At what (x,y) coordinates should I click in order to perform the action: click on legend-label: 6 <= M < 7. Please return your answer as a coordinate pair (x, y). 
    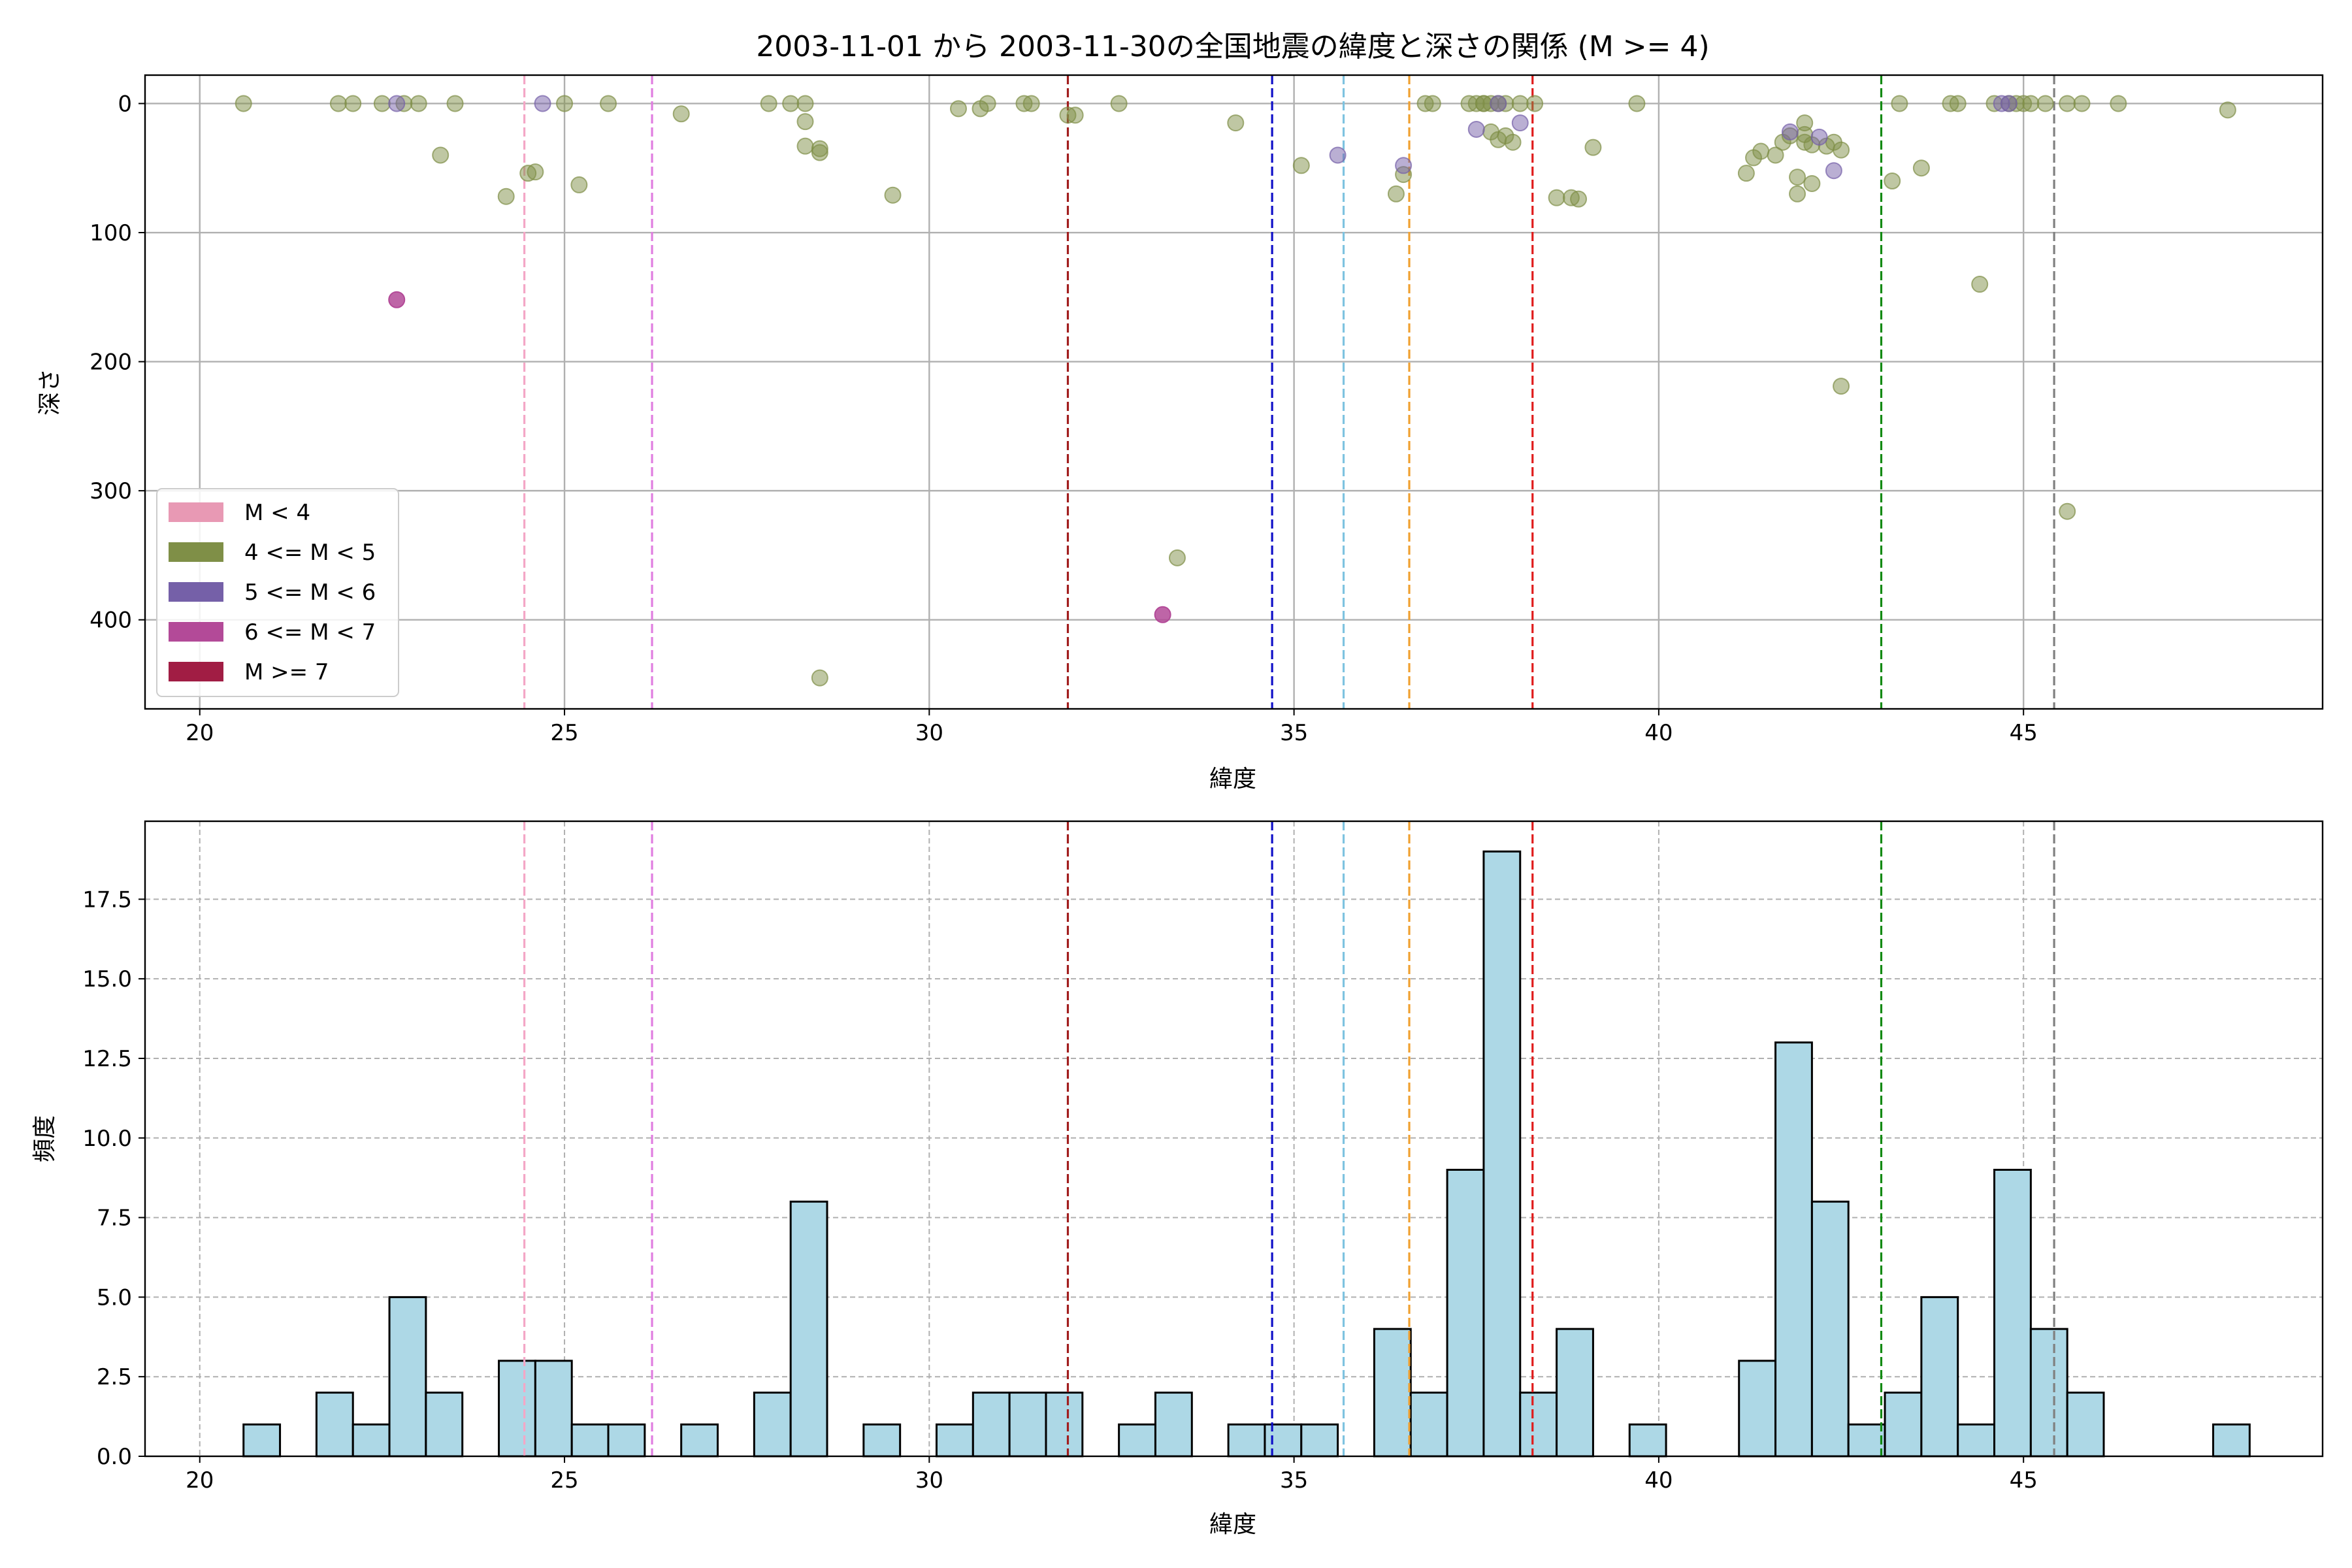
    Looking at the image, I should click on (310, 632).